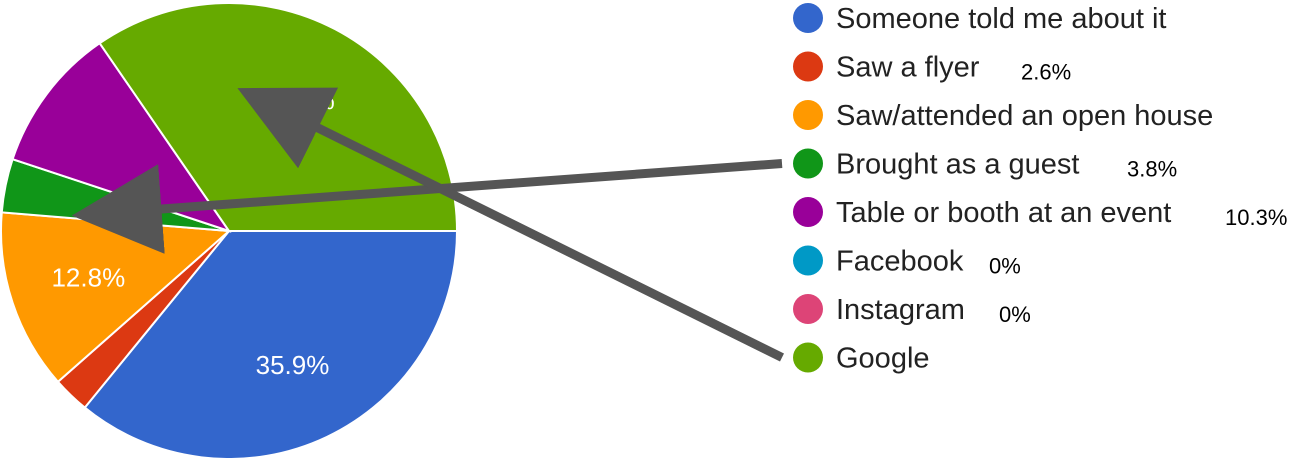 The height and width of the screenshot is (458, 1299). Describe the element at coordinates (808, 18) in the screenshot. I see `legend-marker-someone-told-me-about-it` at that location.